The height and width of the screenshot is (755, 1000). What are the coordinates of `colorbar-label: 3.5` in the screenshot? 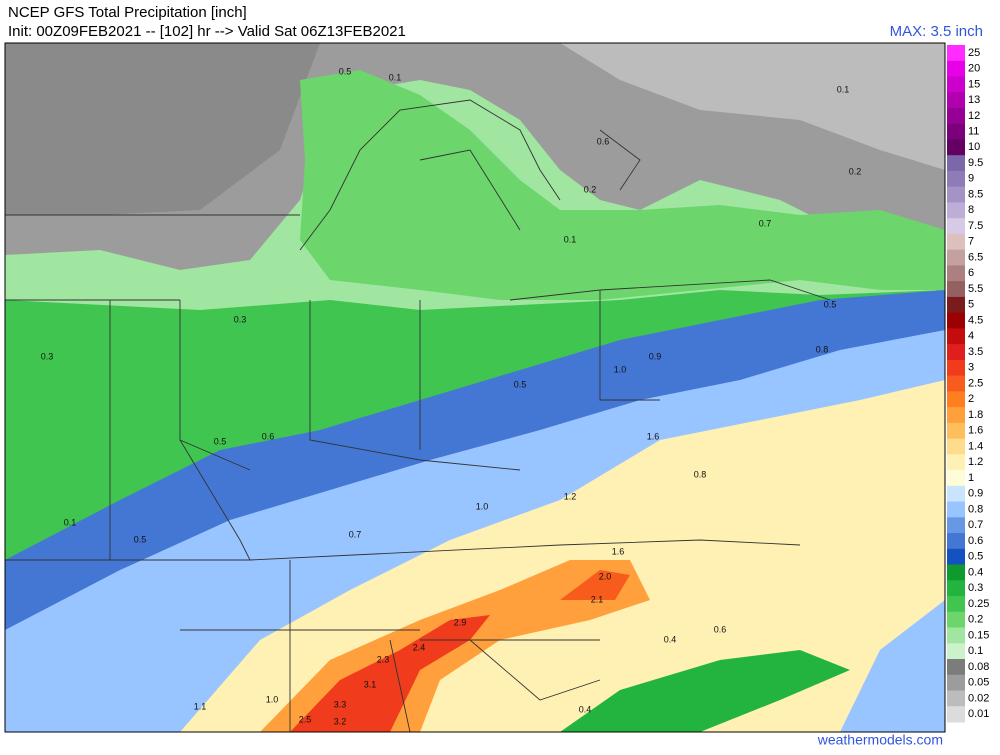 It's located at (975, 352).